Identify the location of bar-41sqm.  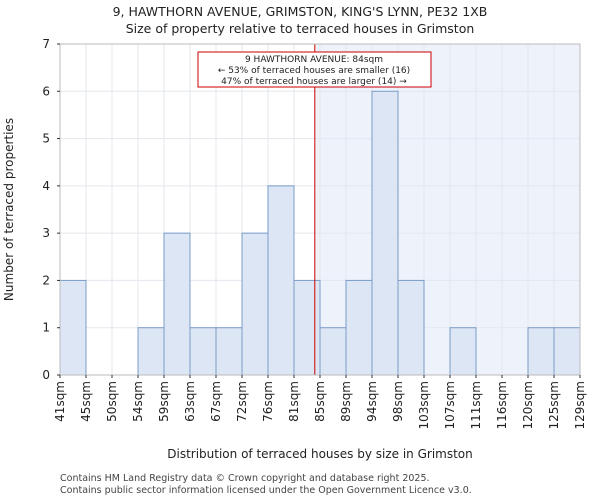
(73, 327).